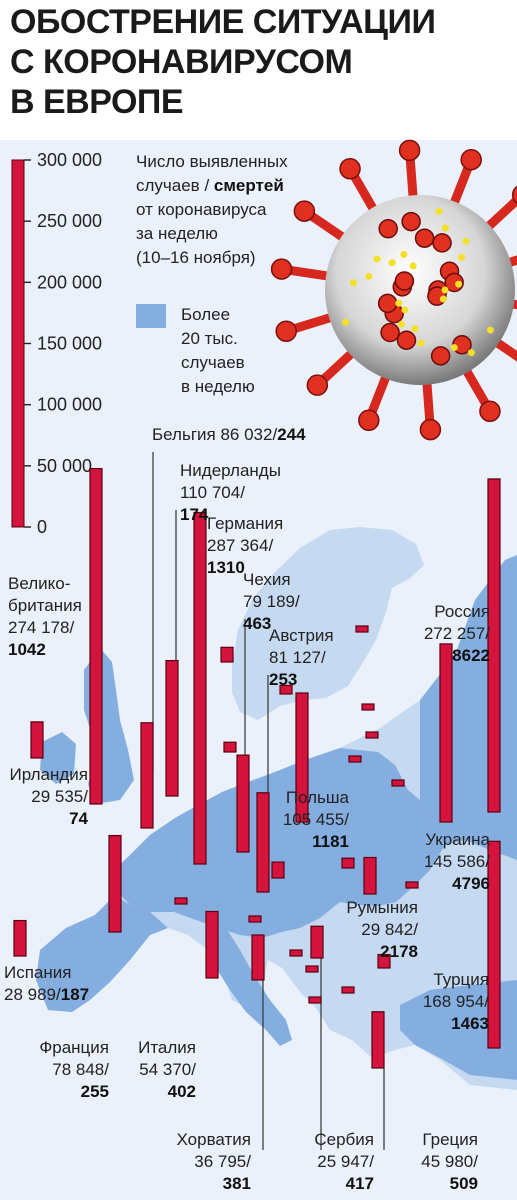  Describe the element at coordinates (462, 611) in the screenshot. I see `label-text: Россия` at that location.